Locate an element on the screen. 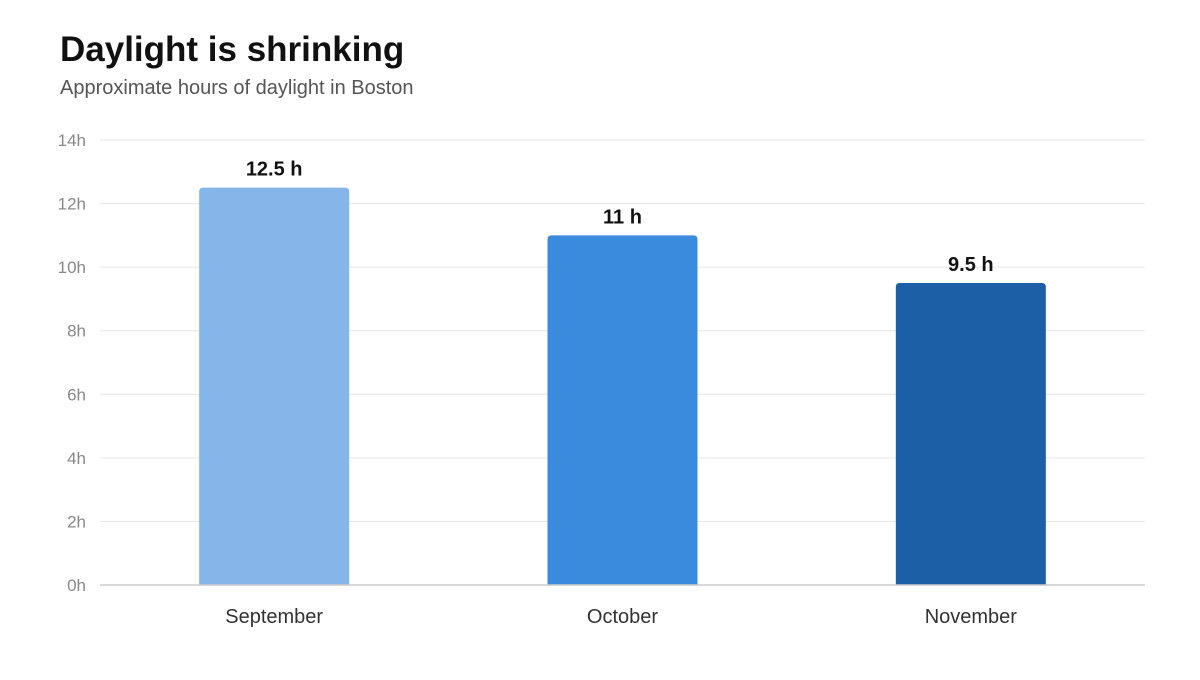  bar-september is located at coordinates (274, 386).